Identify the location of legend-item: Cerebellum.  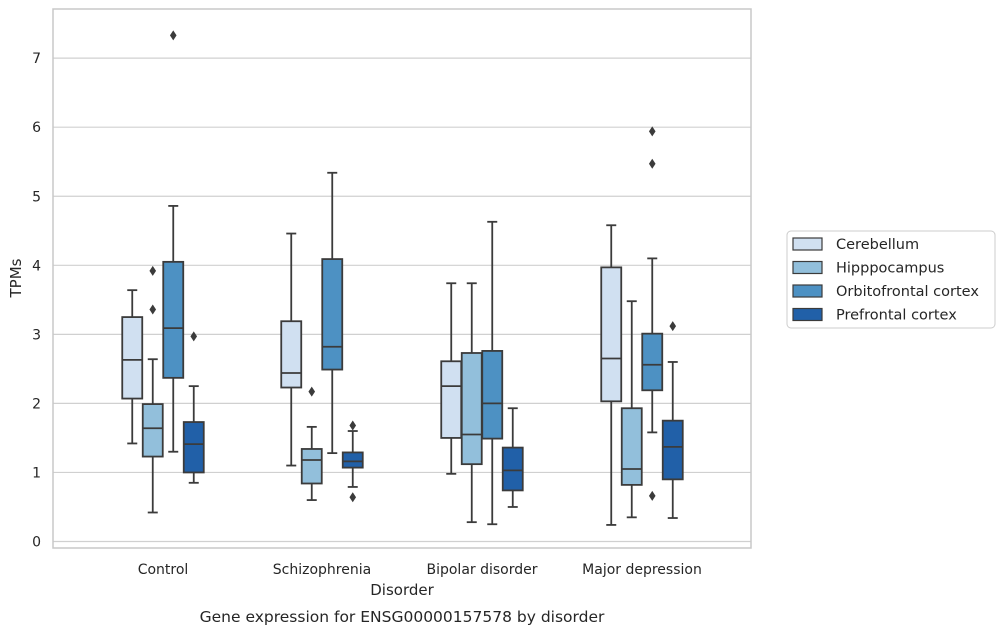
(855, 245).